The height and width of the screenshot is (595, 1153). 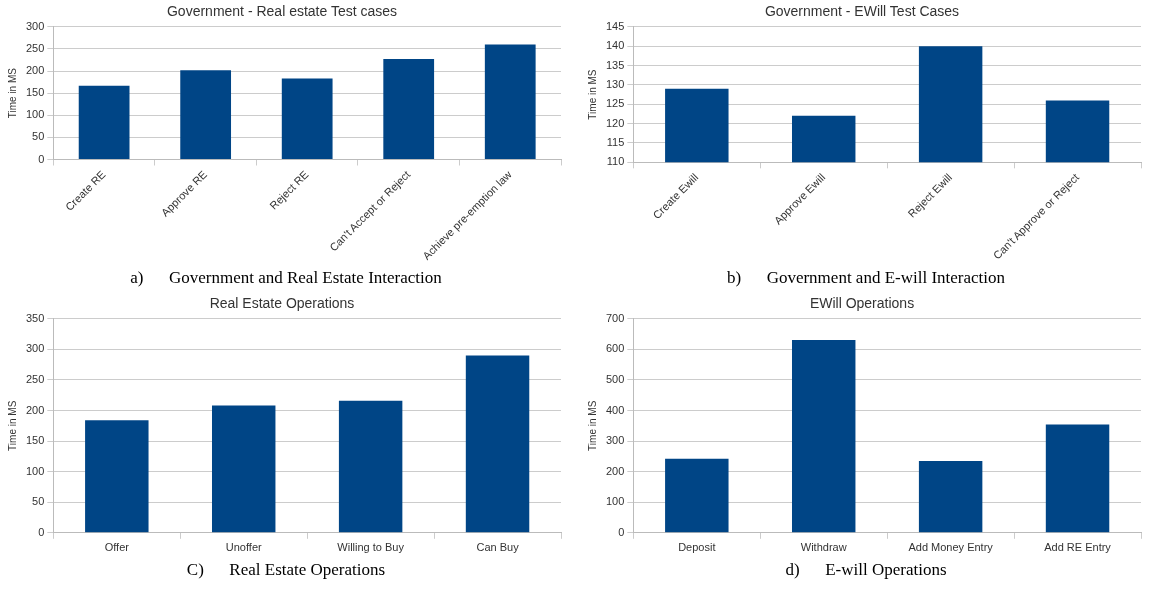 I want to click on chart-title: Government - Real estate Test cases, so click(x=282, y=11).